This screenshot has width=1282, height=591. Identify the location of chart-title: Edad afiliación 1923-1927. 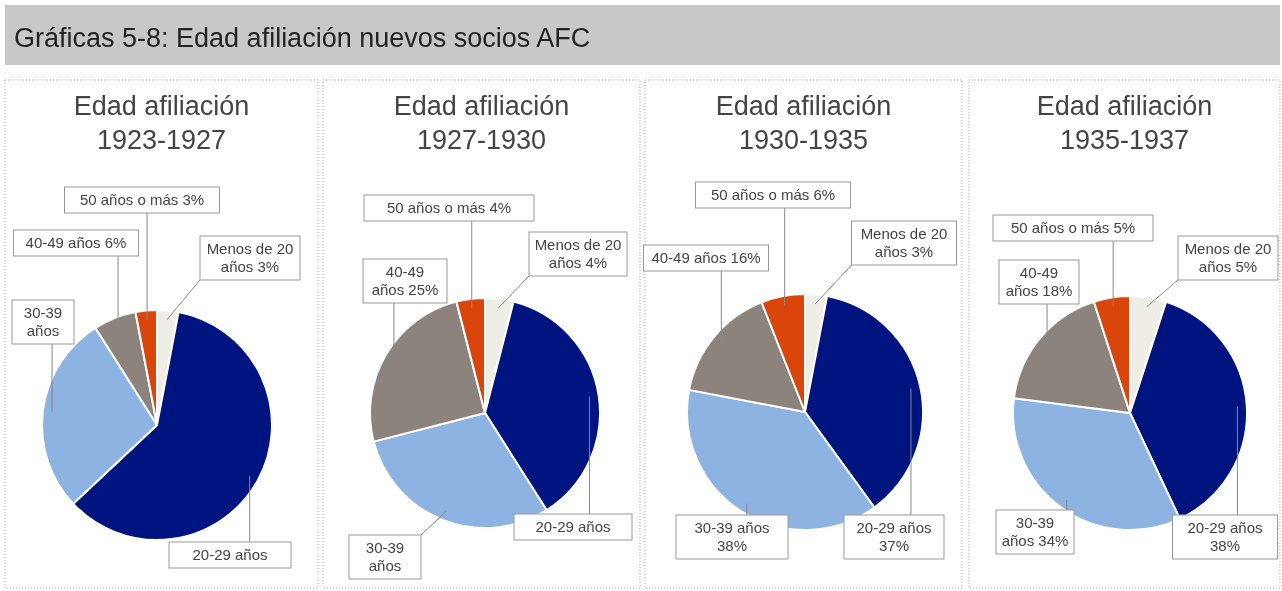
(161, 123).